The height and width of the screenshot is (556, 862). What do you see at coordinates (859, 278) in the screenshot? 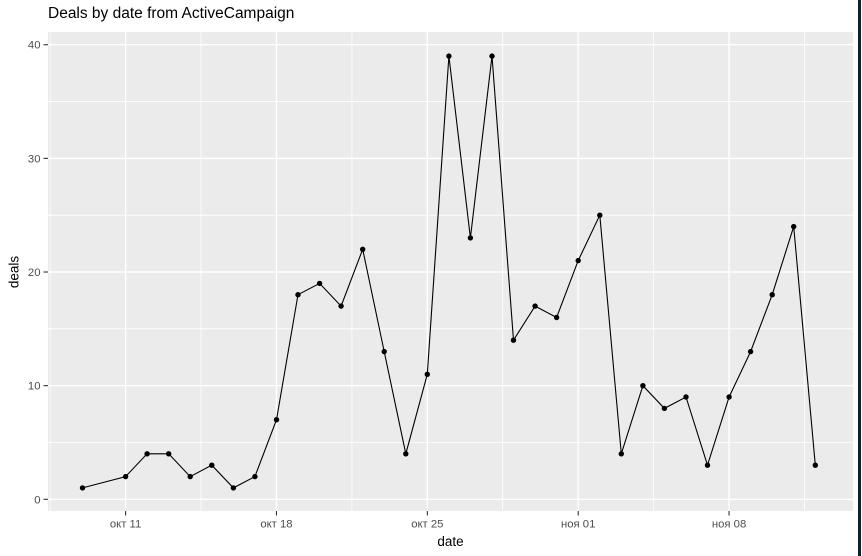
I see `window-right-border-line` at bounding box center [859, 278].